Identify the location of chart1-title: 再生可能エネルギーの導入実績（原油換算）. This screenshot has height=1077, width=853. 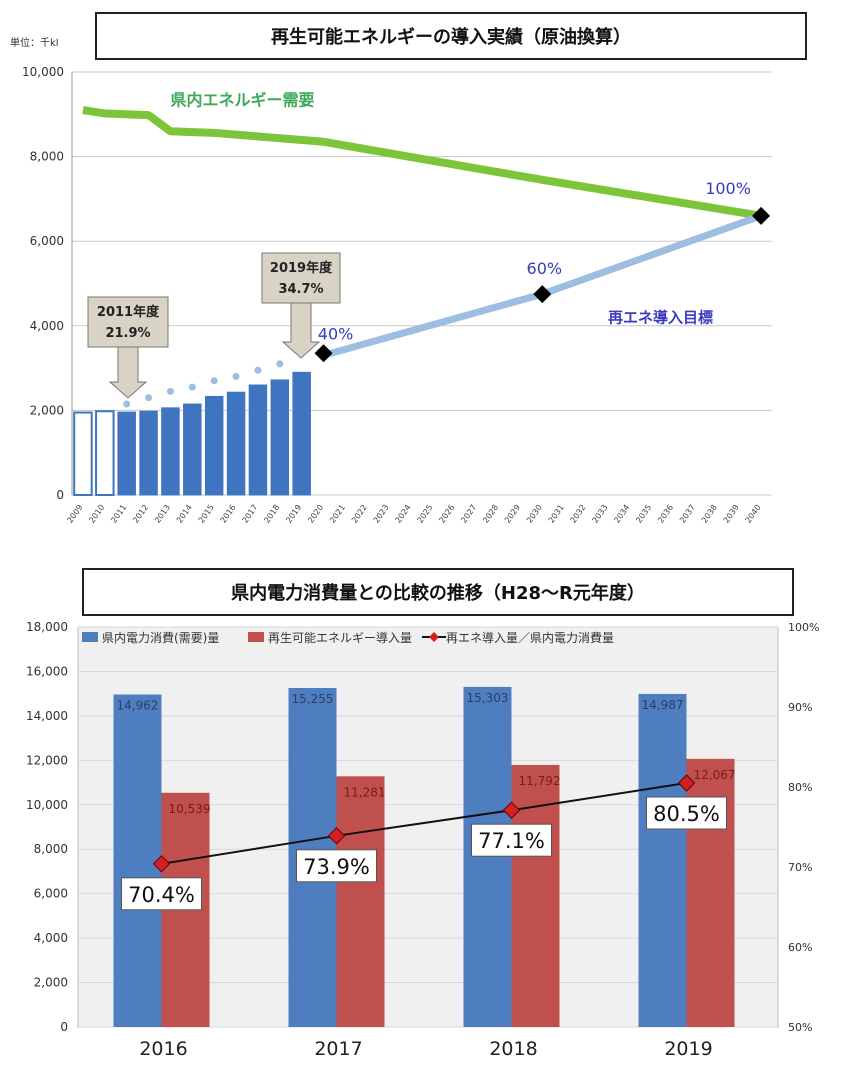
(451, 36).